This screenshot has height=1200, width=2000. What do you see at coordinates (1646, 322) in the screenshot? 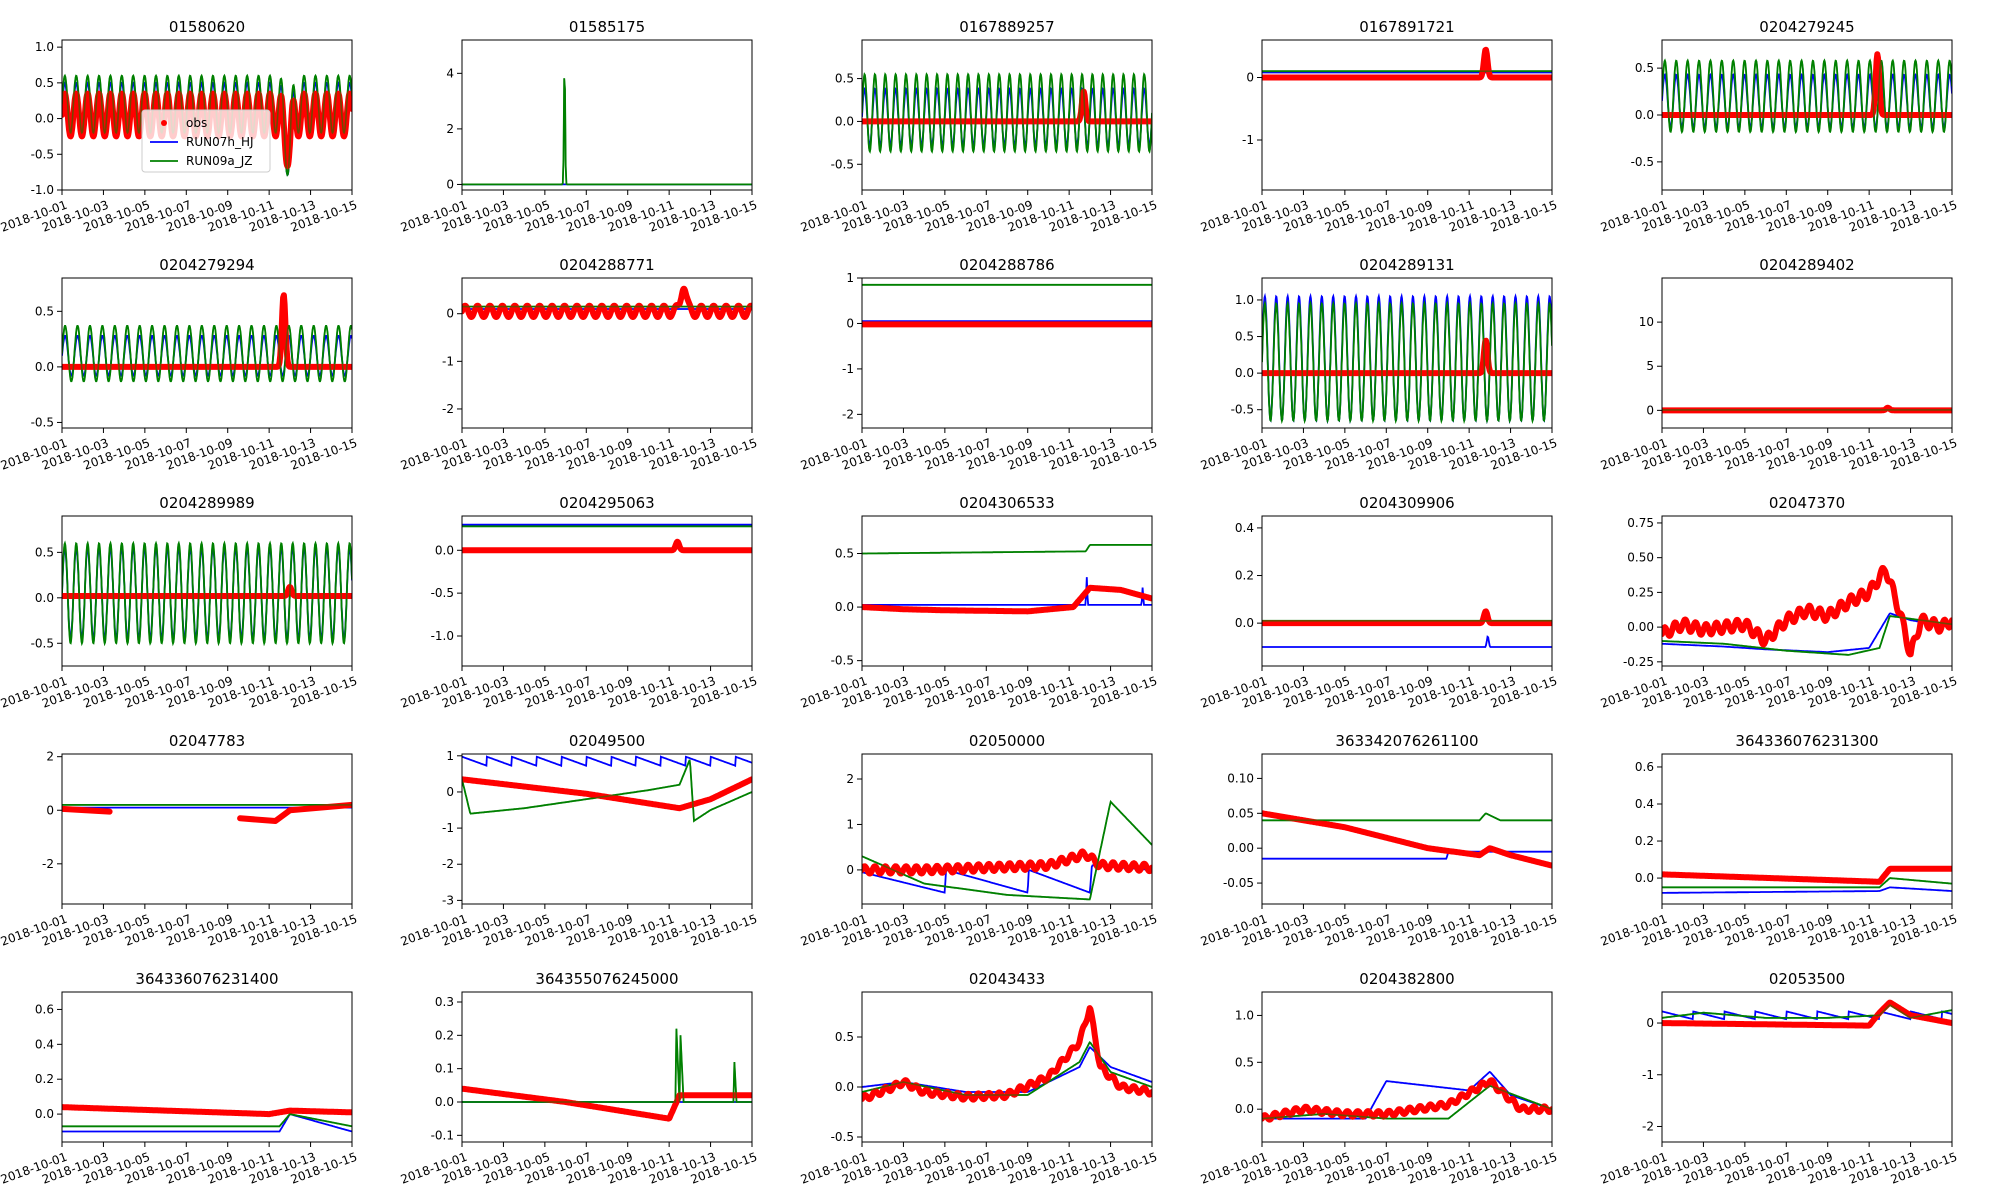
I see `y-tick-label: 10` at bounding box center [1646, 322].